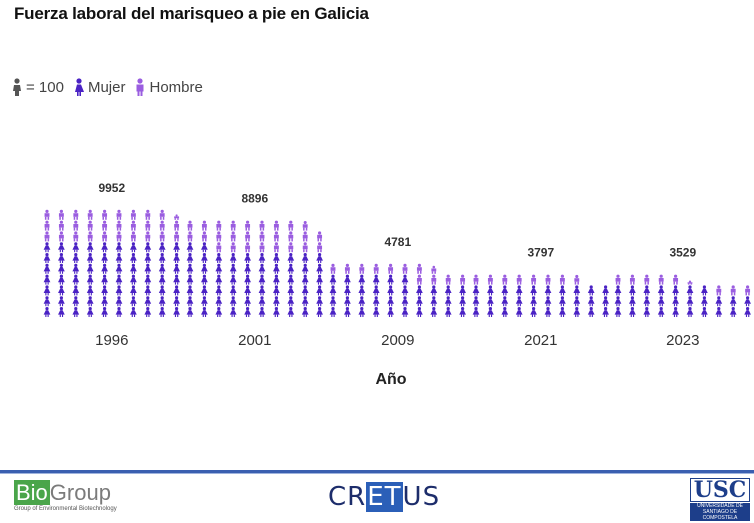  What do you see at coordinates (79, 87) in the screenshot?
I see `woman-icon` at bounding box center [79, 87].